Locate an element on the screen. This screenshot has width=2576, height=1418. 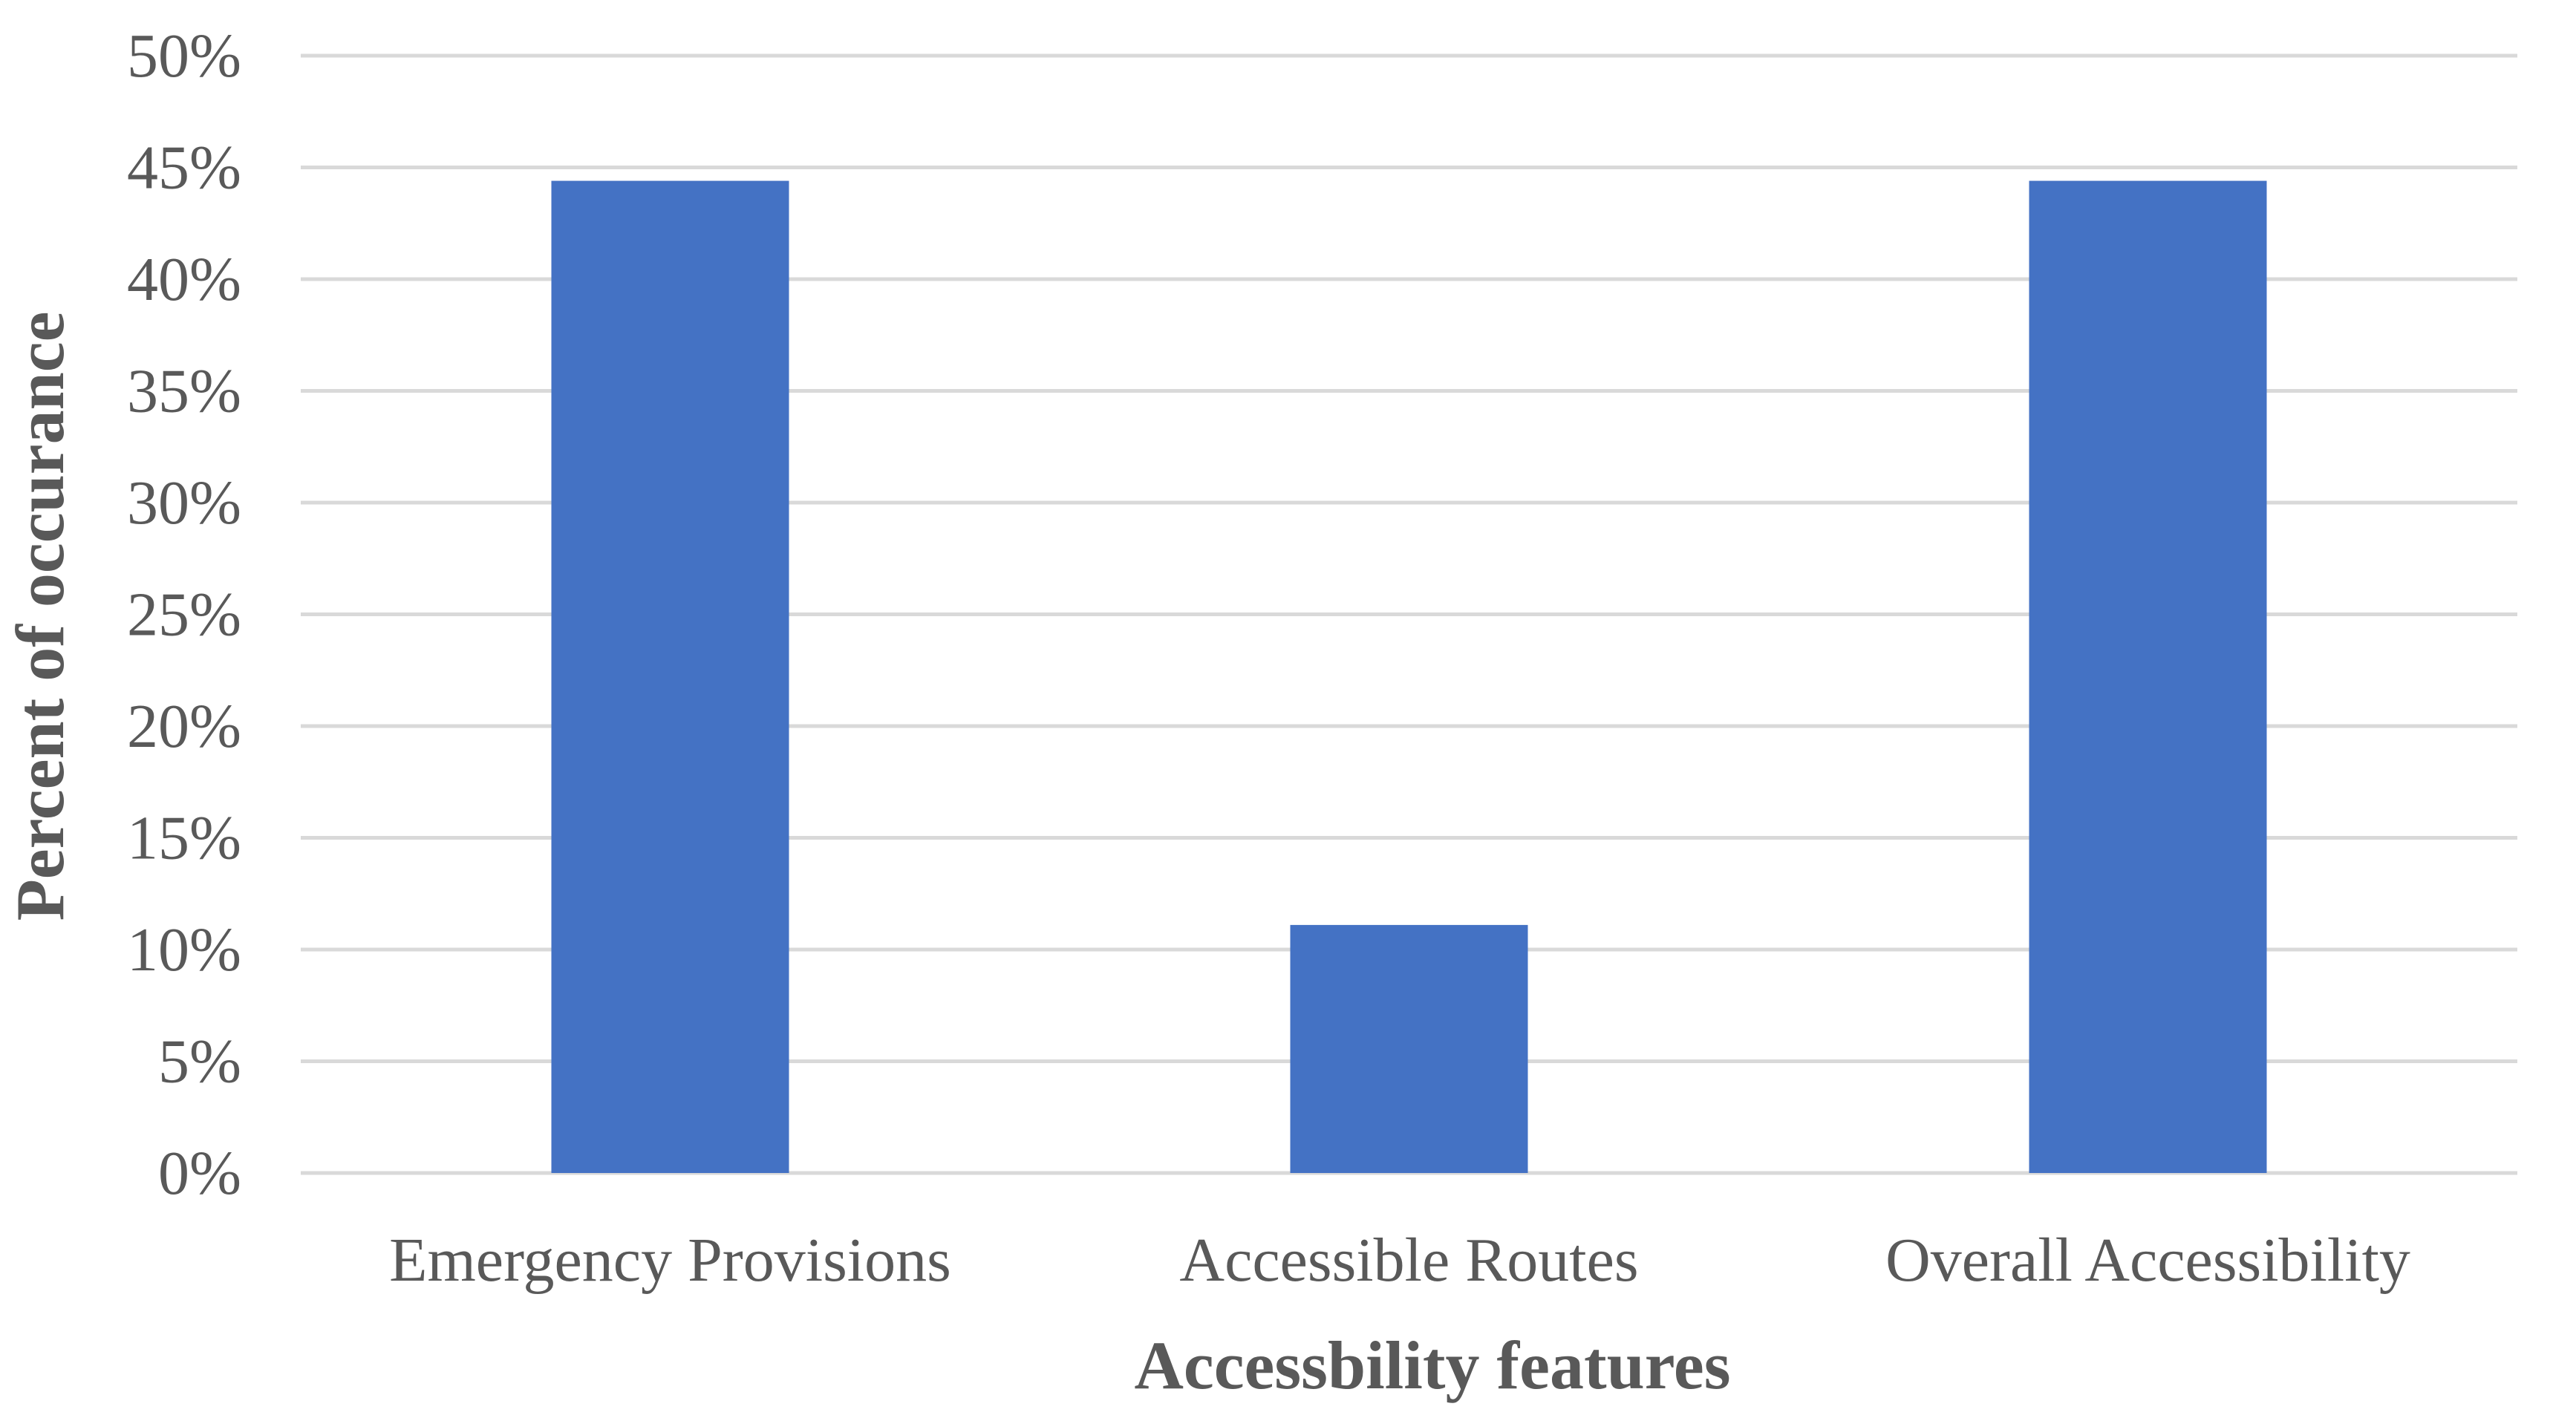
y-tick-label: 15% is located at coordinates (184, 838).